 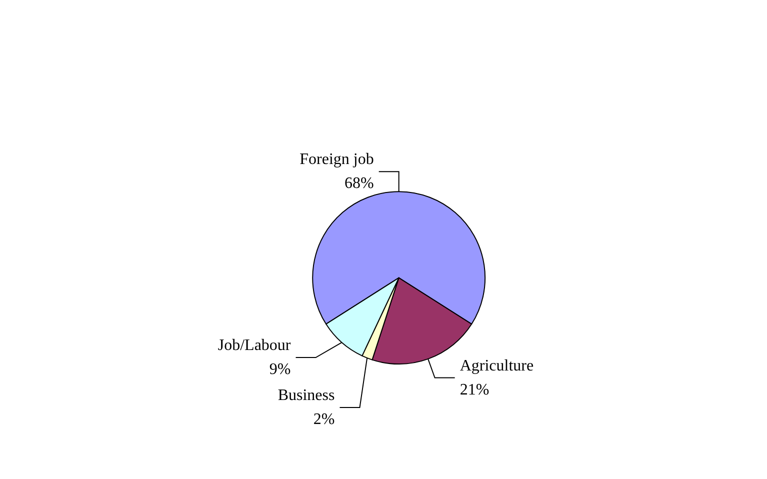 I want to click on data-label: 9%, so click(x=280, y=369).